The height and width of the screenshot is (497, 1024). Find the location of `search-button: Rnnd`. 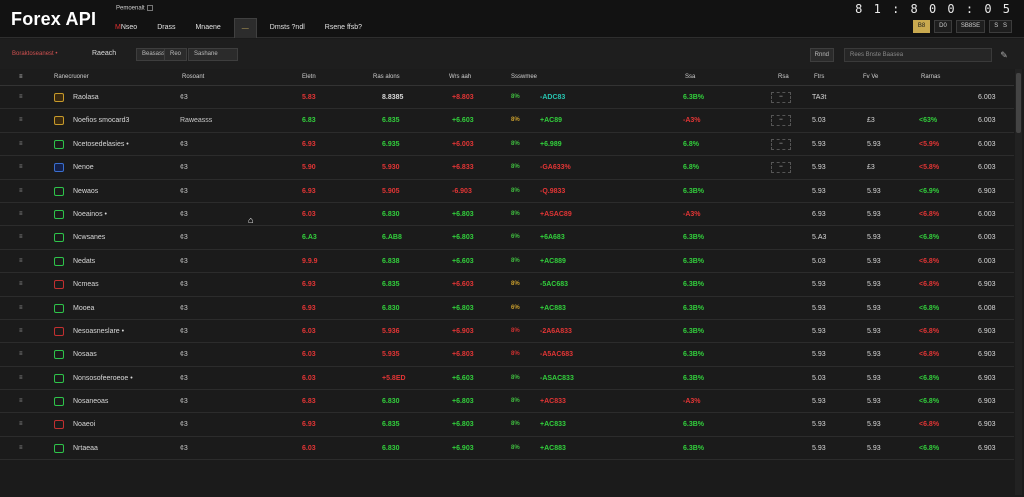

search-button: Rnnd is located at coordinates (821, 55).